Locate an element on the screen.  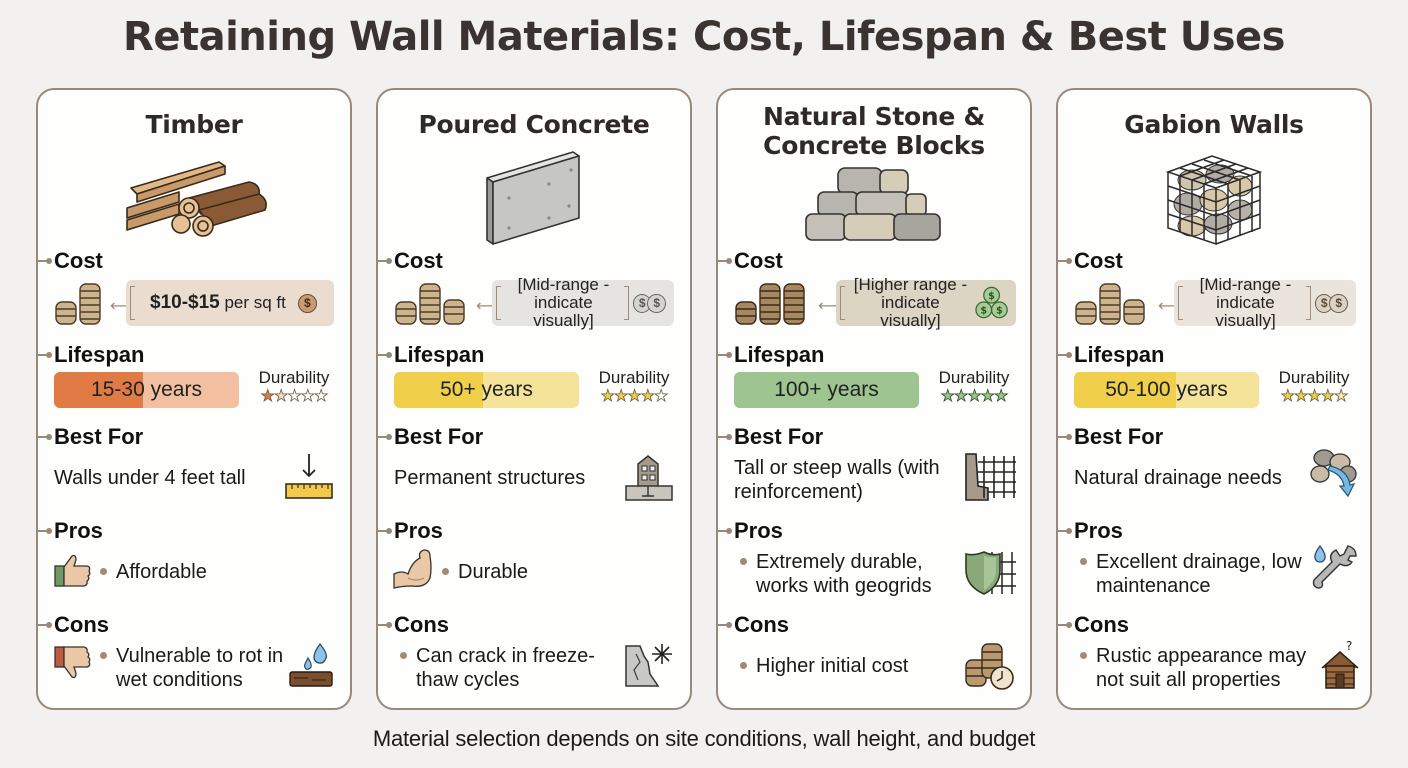
best-for-text: Permanent structures is located at coordinates (490, 478).